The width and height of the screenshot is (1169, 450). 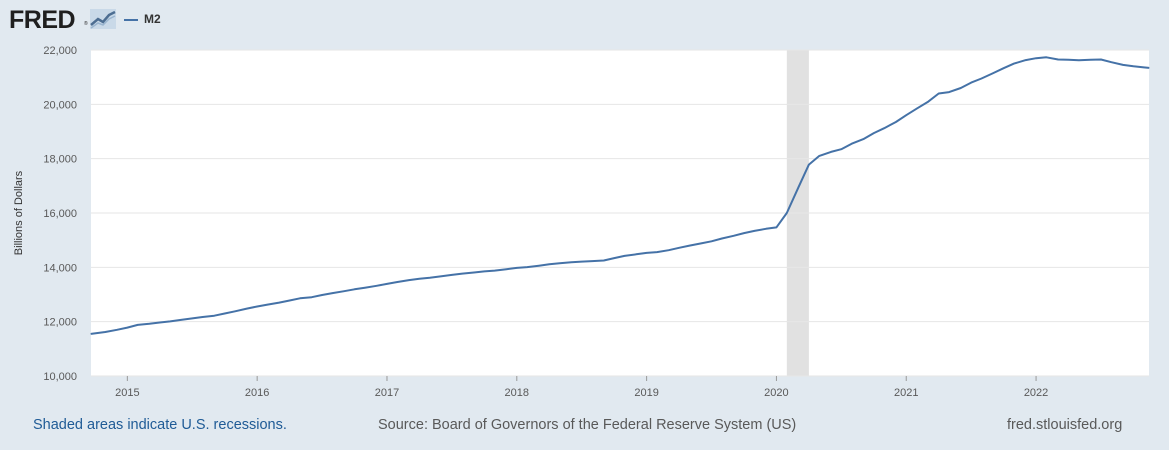 What do you see at coordinates (1065, 425) in the screenshot?
I see `fred-site-link: fred.stlouisfed.org` at bounding box center [1065, 425].